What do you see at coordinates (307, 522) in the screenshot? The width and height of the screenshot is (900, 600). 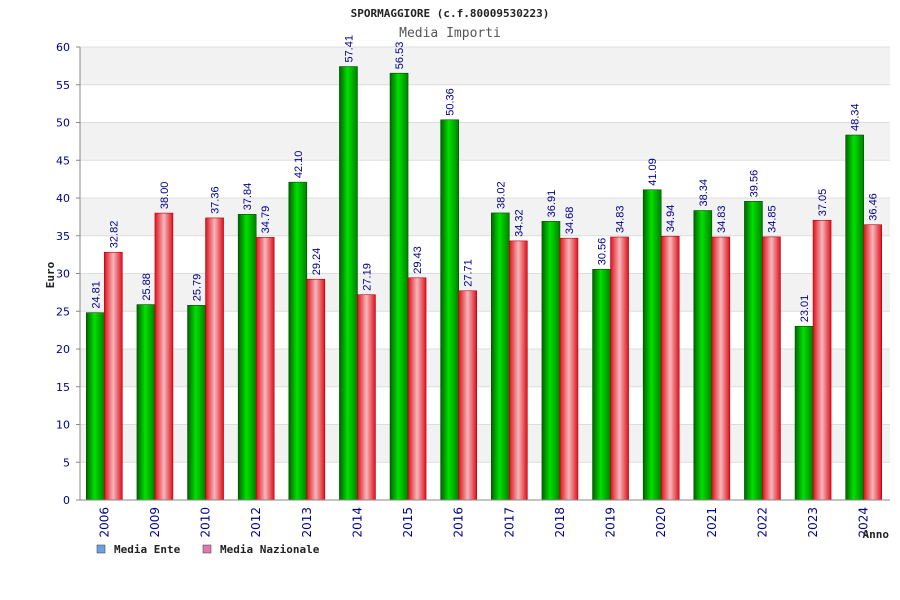 I see `x-tick-label: 2013` at bounding box center [307, 522].